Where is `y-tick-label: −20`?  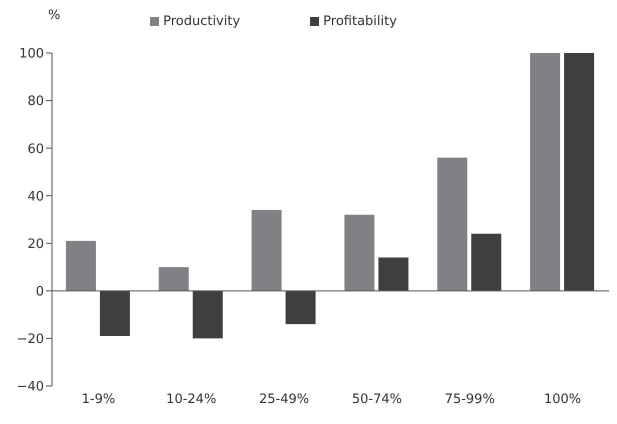 y-tick-label: −20 is located at coordinates (30, 340).